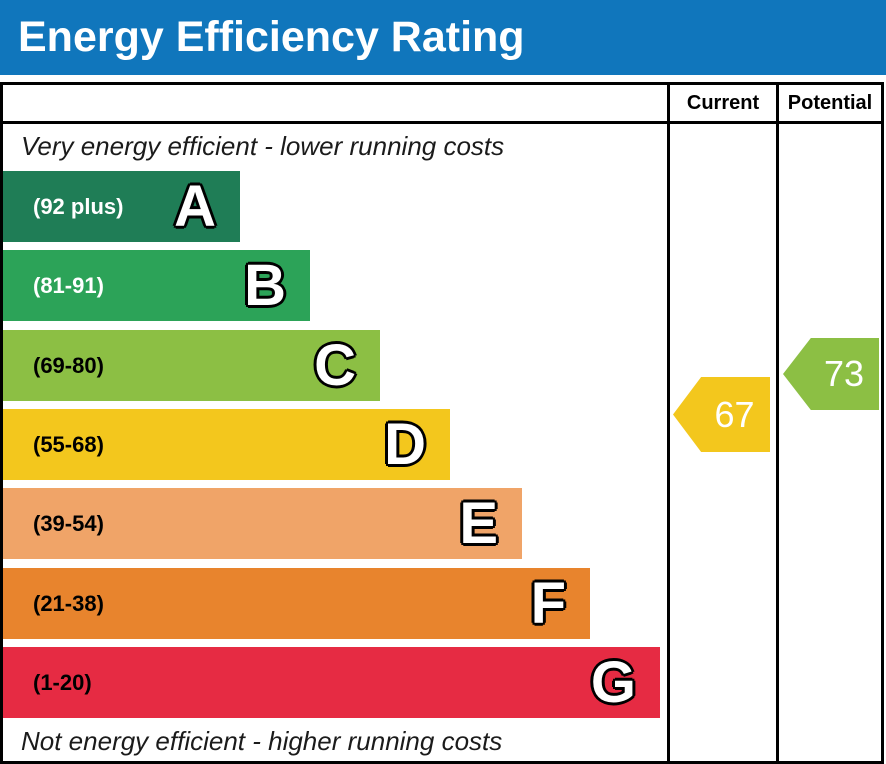 This screenshot has width=886, height=764. Describe the element at coordinates (156, 285) in the screenshot. I see `band-b: (81-91) B` at that location.